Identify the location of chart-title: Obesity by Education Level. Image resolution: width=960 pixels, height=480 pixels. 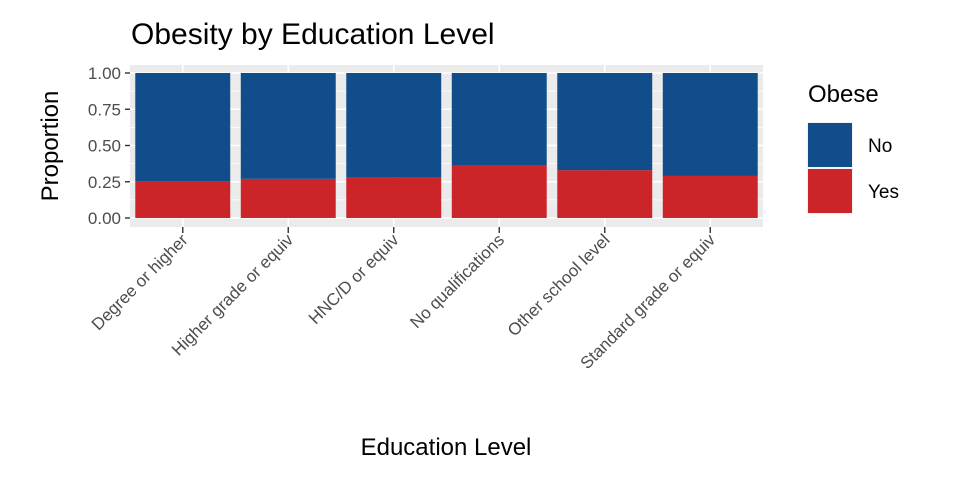
(313, 34).